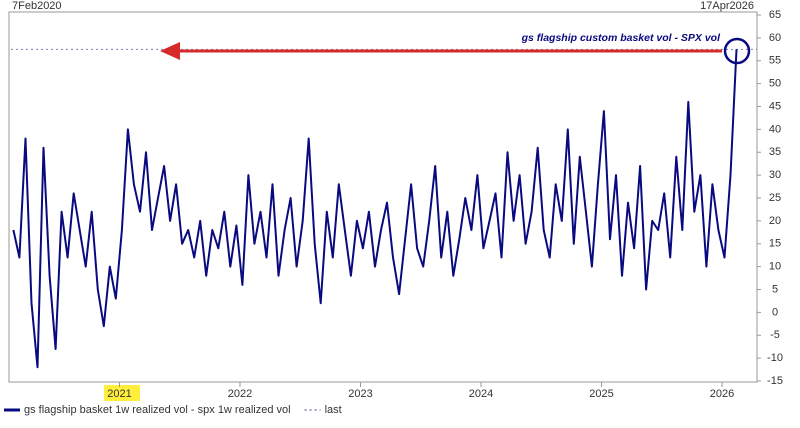 The image size is (800, 428). What do you see at coordinates (775, 358) in the screenshot?
I see `y-tick-label: -10` at bounding box center [775, 358].